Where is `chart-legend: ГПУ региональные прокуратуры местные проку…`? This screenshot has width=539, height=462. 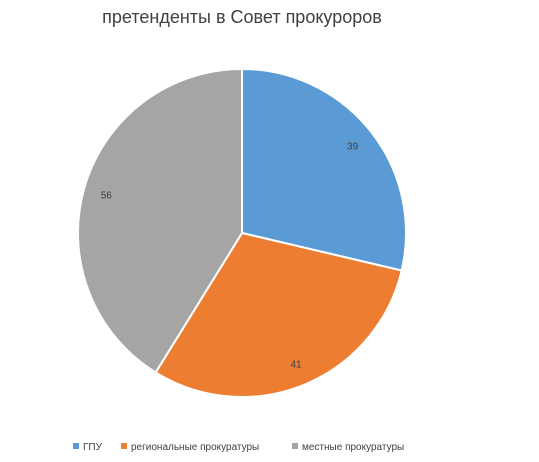 chart-legend: ГПУ региональные прокуратуры местные проку… is located at coordinates (238, 447).